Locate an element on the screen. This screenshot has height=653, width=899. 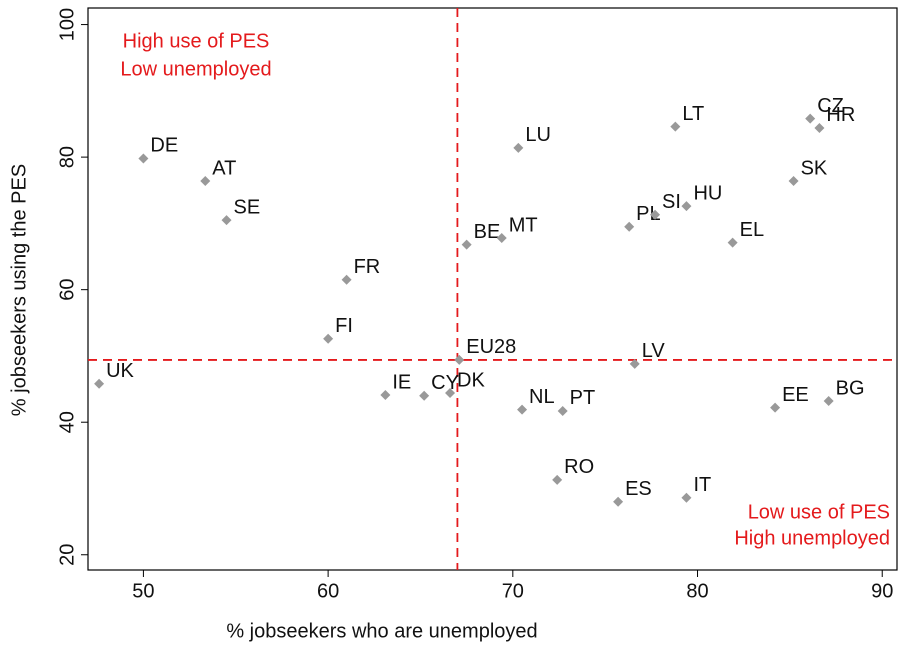
point-label: DE is located at coordinates (164, 146).